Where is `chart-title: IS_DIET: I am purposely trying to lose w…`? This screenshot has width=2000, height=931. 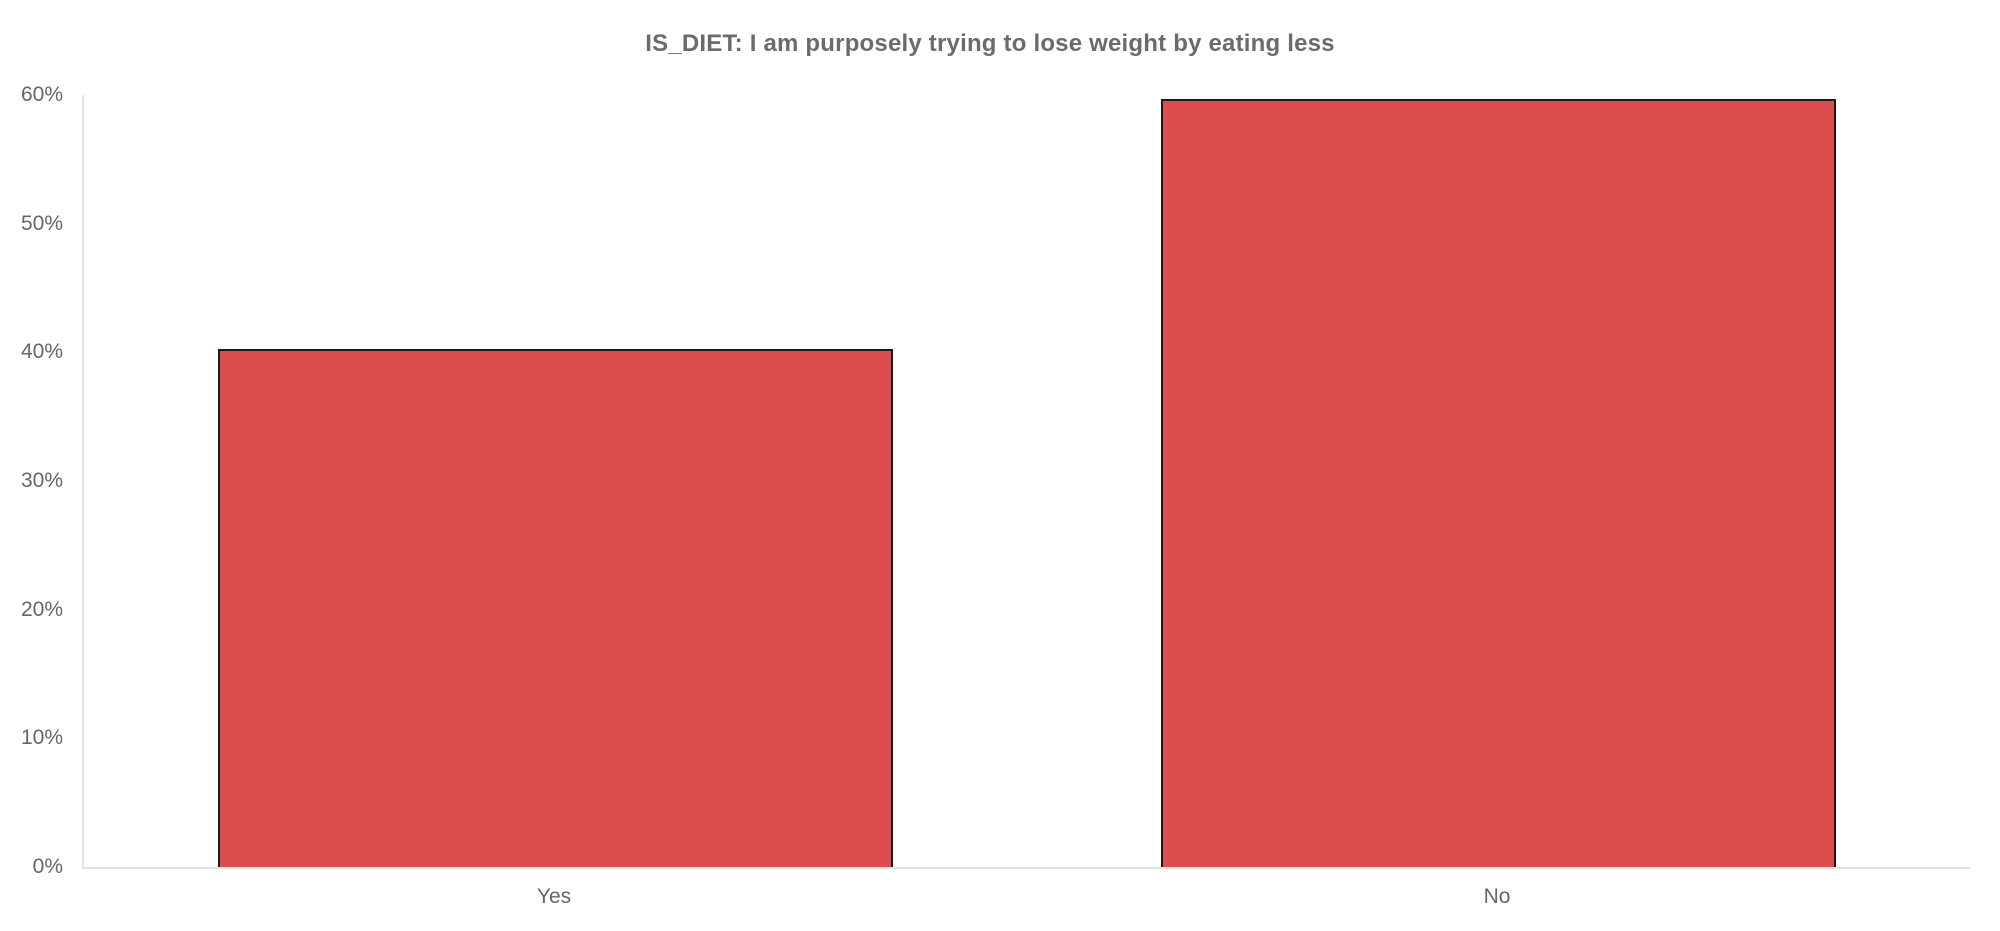 chart-title: IS_DIET: I am purposely trying to lose w… is located at coordinates (990, 43).